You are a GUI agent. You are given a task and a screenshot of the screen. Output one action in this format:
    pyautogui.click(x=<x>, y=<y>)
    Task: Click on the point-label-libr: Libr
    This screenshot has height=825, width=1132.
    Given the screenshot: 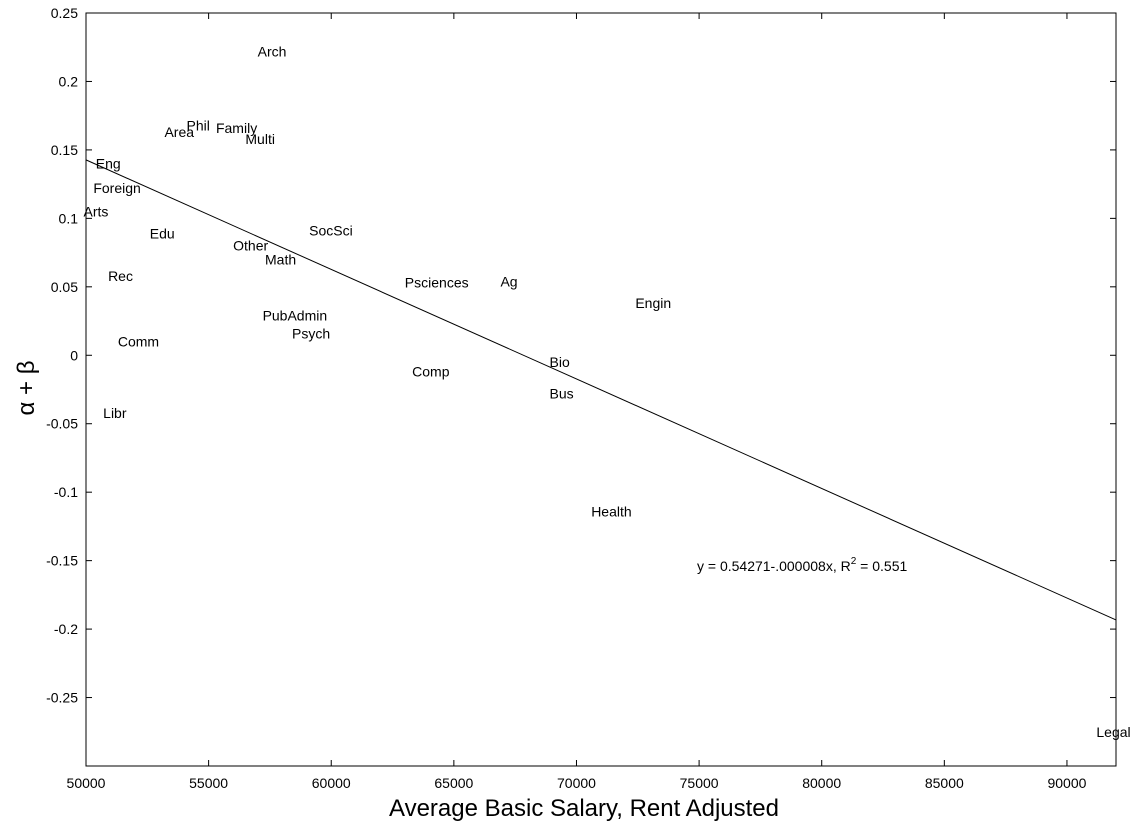 What is the action you would take?
    pyautogui.click(x=115, y=413)
    